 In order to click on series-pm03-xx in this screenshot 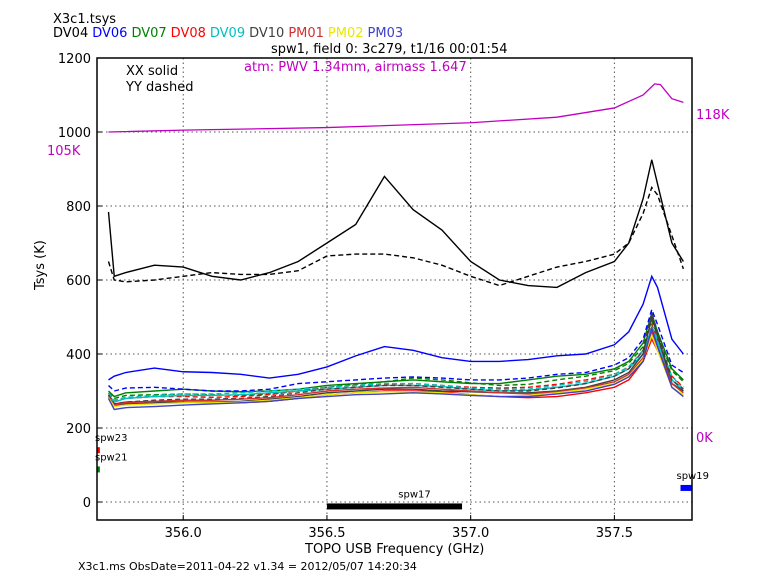, I will do `click(395, 368)`.